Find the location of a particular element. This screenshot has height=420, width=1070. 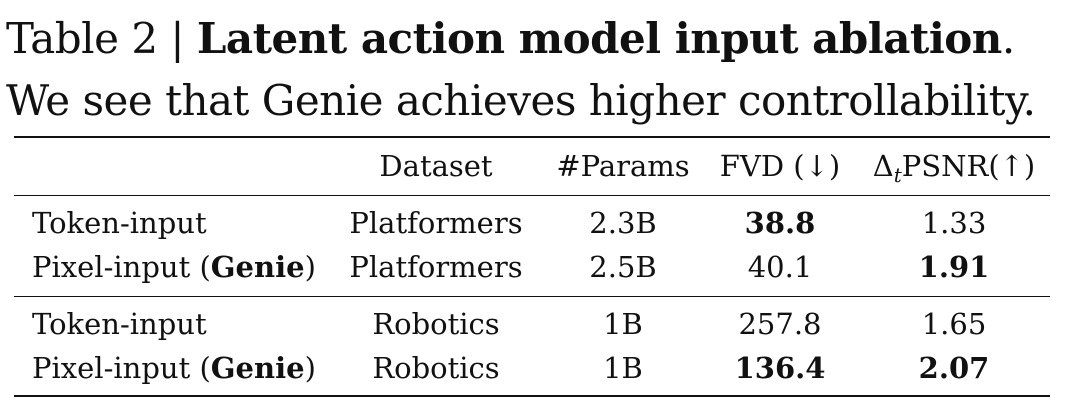

table-cell-params: 2.5B is located at coordinates (623, 267).